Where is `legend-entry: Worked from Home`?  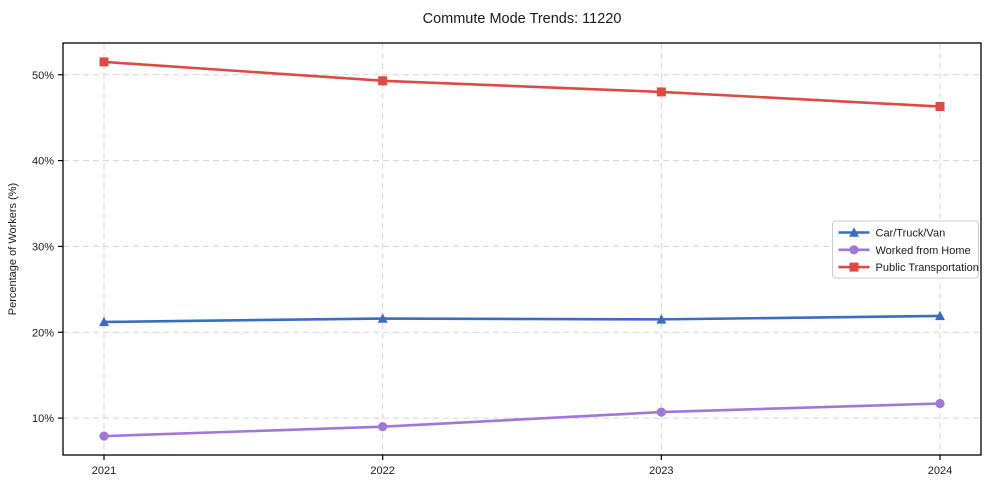
legend-entry: Worked from Home is located at coordinates (904, 251).